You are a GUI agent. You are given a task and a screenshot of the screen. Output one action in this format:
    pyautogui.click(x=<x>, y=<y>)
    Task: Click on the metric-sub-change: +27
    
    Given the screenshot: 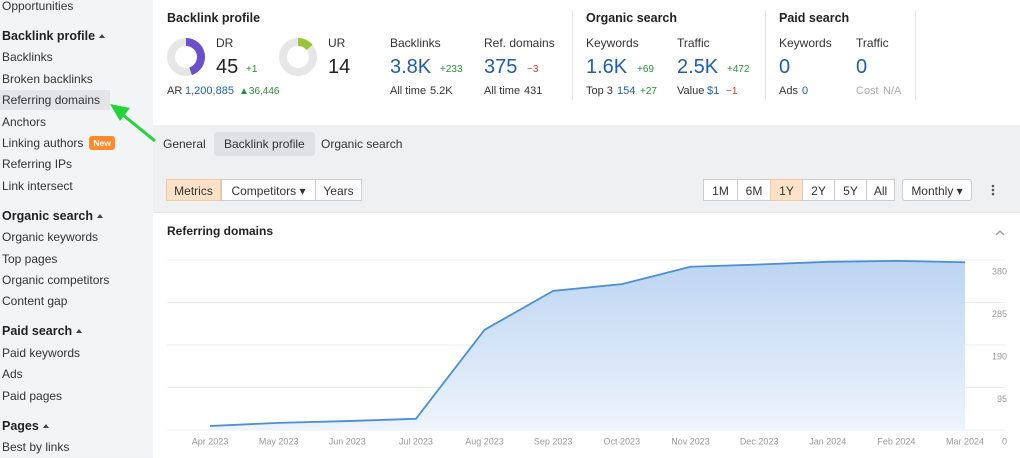 What is the action you would take?
    pyautogui.click(x=648, y=91)
    